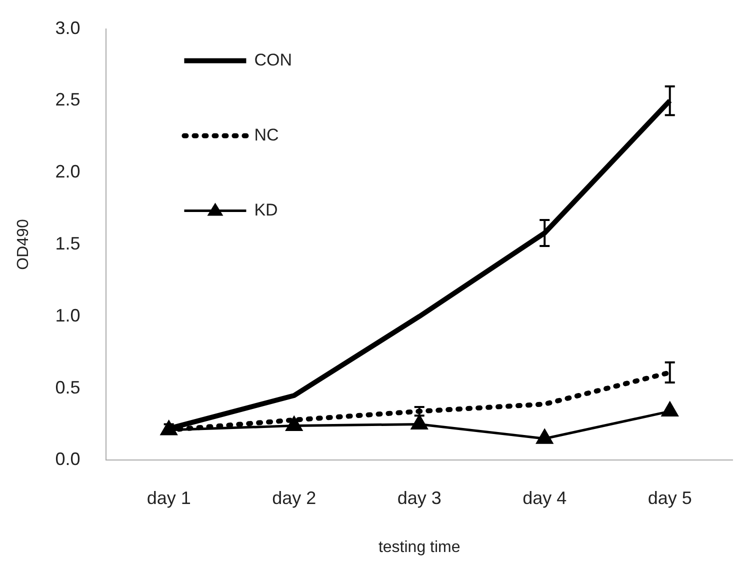  Describe the element at coordinates (294, 498) in the screenshot. I see `x-tick-label: day 2` at that location.